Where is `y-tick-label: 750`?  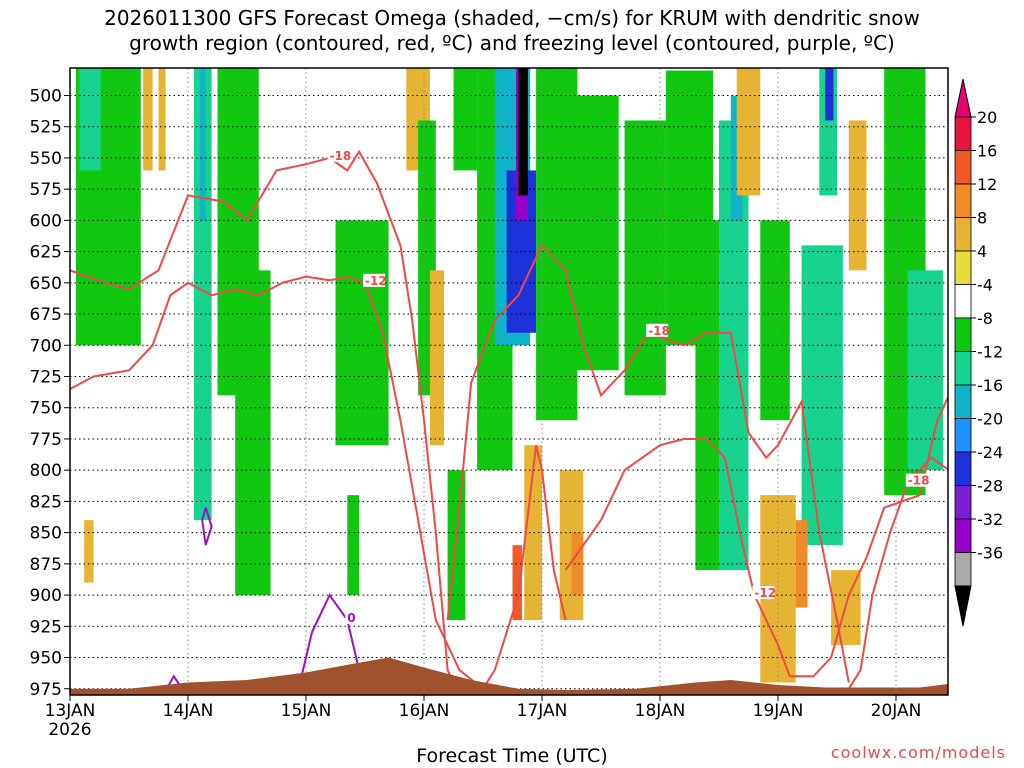
y-tick-label: 750 is located at coordinates (46, 409).